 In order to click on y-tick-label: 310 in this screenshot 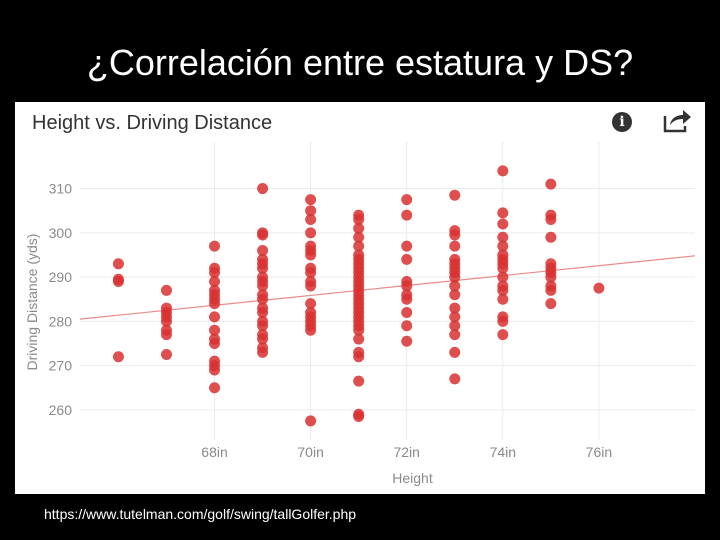, I will do `click(61, 189)`.